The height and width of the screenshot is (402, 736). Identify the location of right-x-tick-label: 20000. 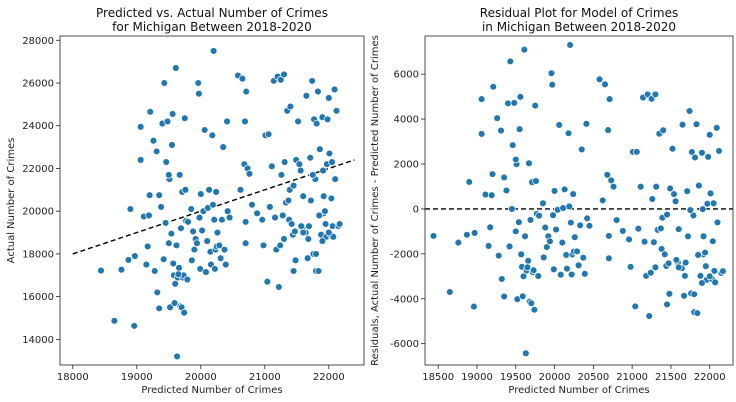
(555, 377).